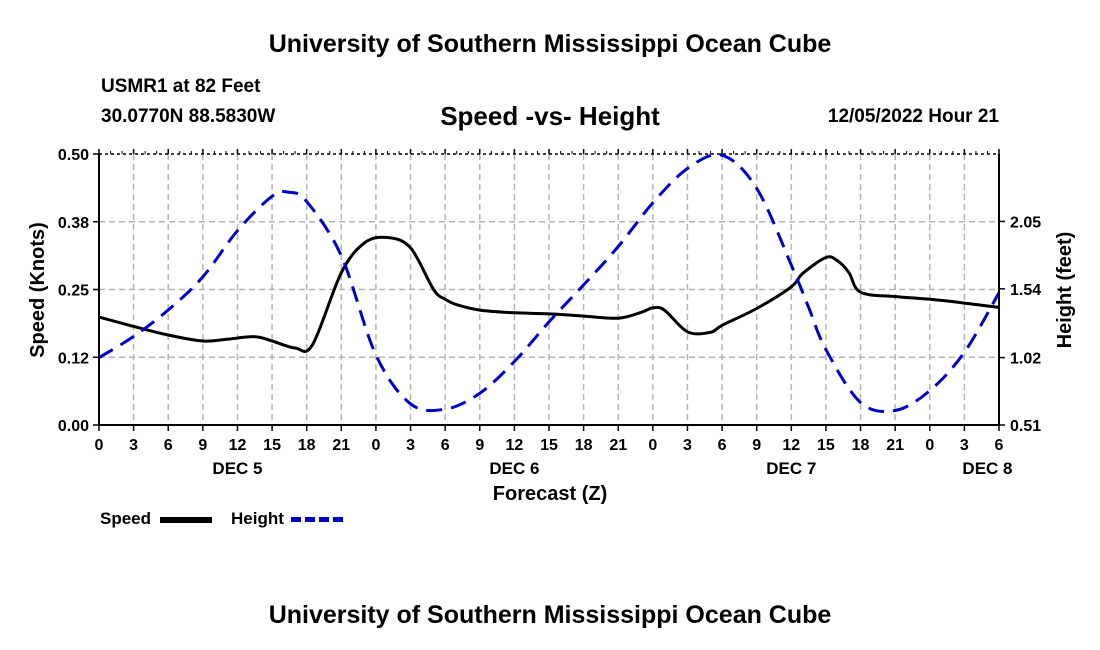 This screenshot has height=650, width=1100. Describe the element at coordinates (1065, 290) in the screenshot. I see `y-axis-title-right: Height (feet)` at that location.